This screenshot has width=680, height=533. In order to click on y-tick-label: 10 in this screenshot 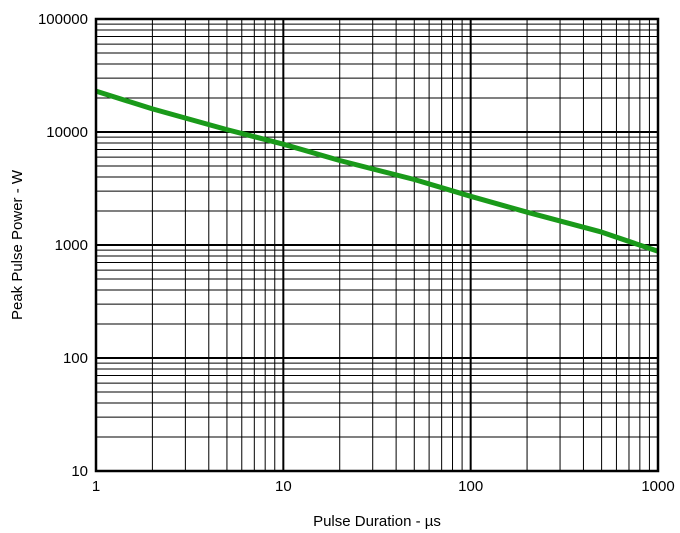, I will do `click(79, 471)`.